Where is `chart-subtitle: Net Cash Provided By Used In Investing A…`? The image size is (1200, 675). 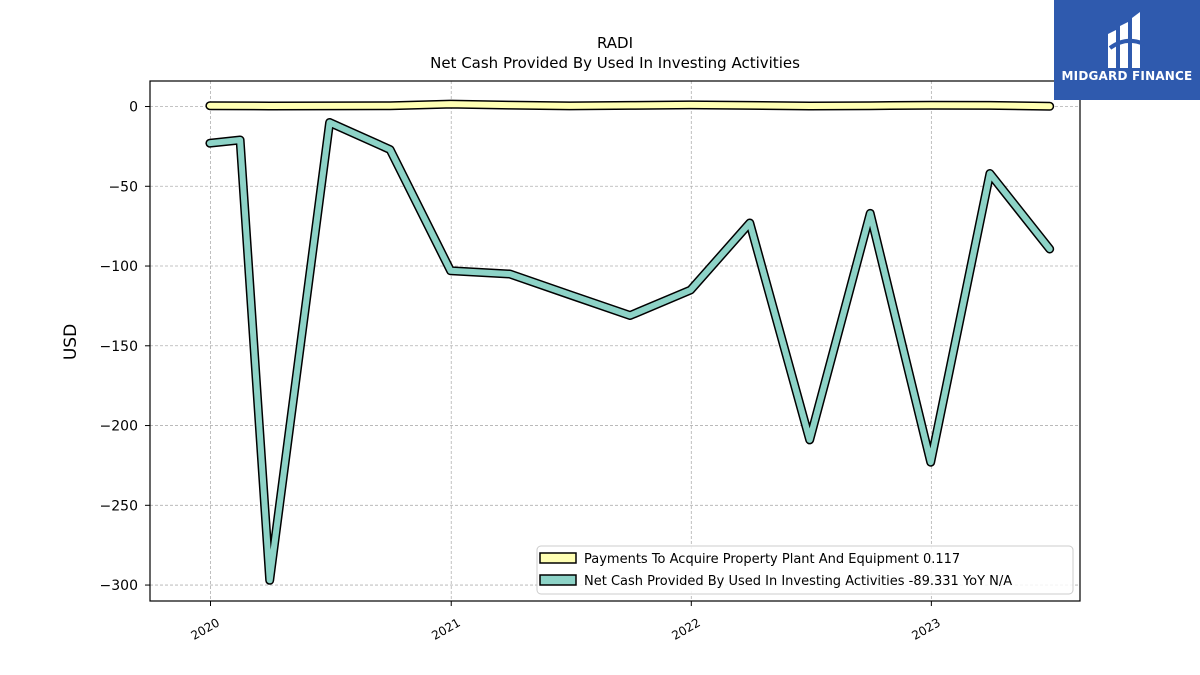 chart-subtitle: Net Cash Provided By Used In Investing A… is located at coordinates (615, 63).